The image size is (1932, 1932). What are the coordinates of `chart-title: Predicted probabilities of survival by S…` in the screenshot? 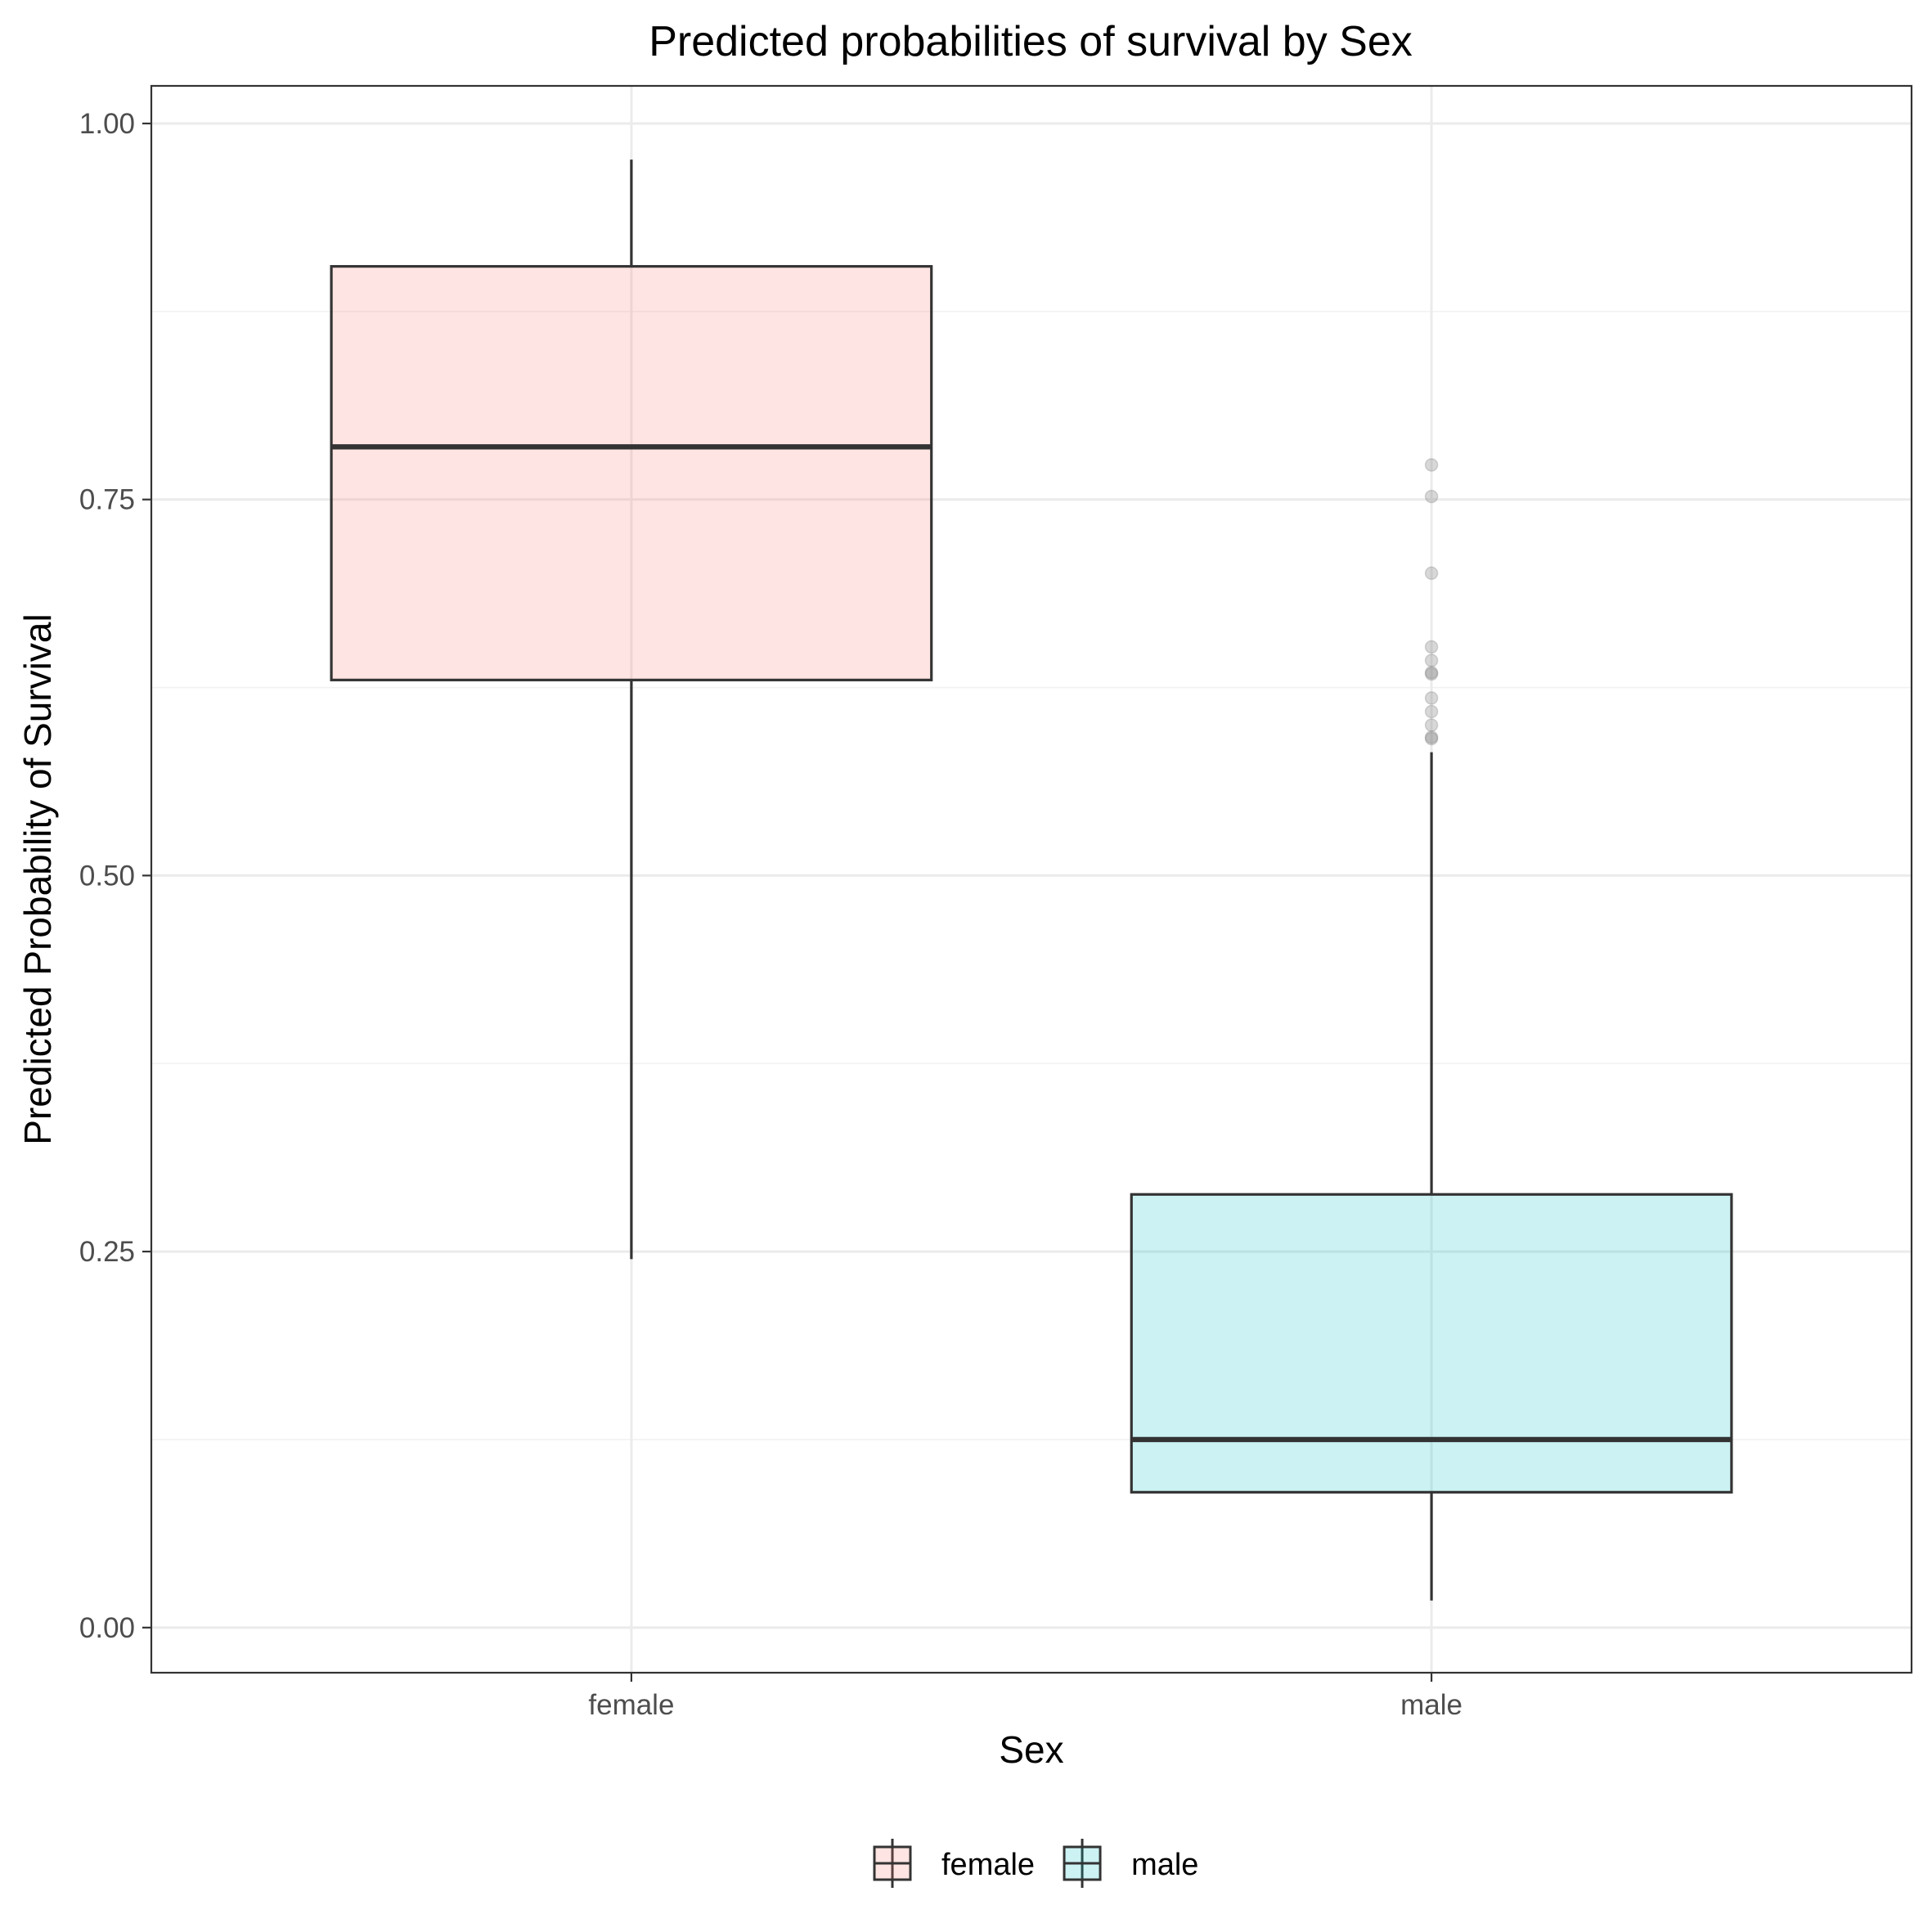 It's located at (1031, 42).